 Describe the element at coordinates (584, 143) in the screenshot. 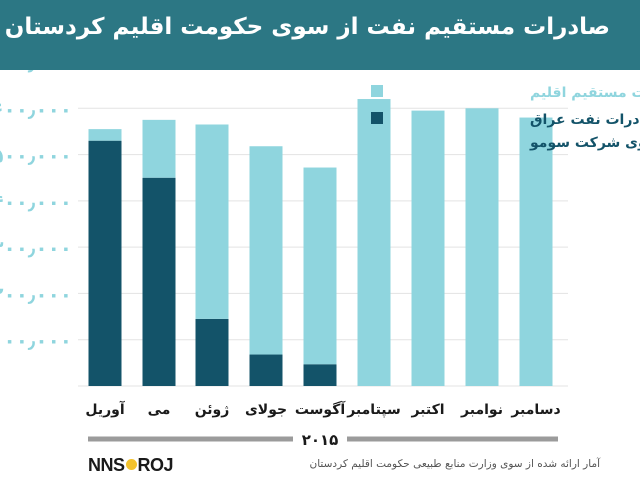

I see `legend-label-somo-line2: از سوی شرکت سومو` at that location.